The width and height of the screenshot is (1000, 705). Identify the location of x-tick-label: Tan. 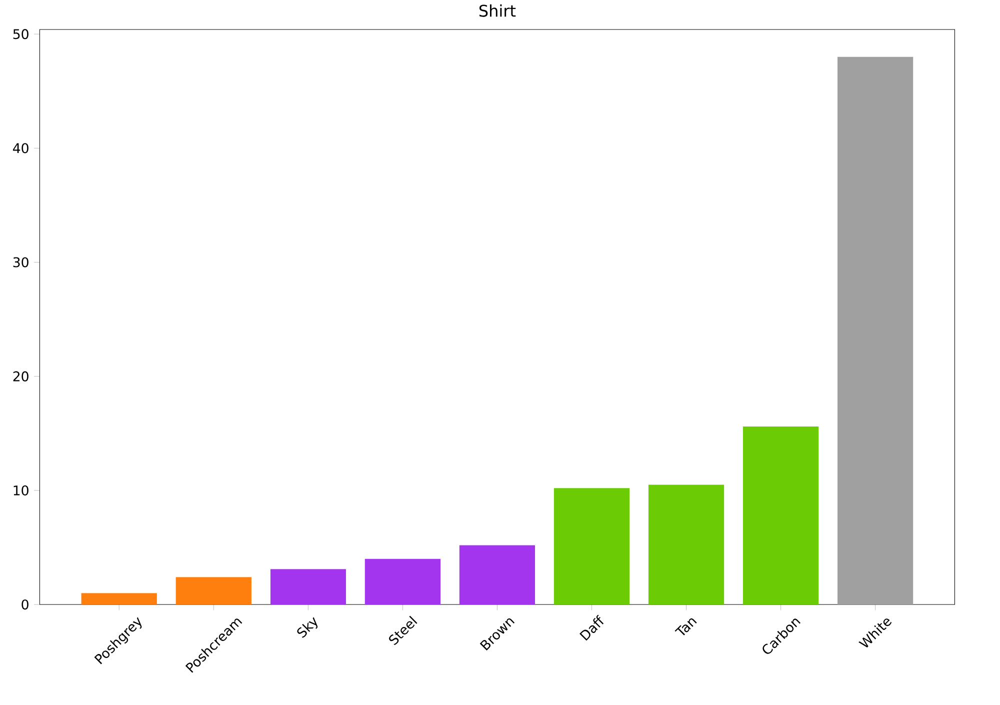
(685, 627).